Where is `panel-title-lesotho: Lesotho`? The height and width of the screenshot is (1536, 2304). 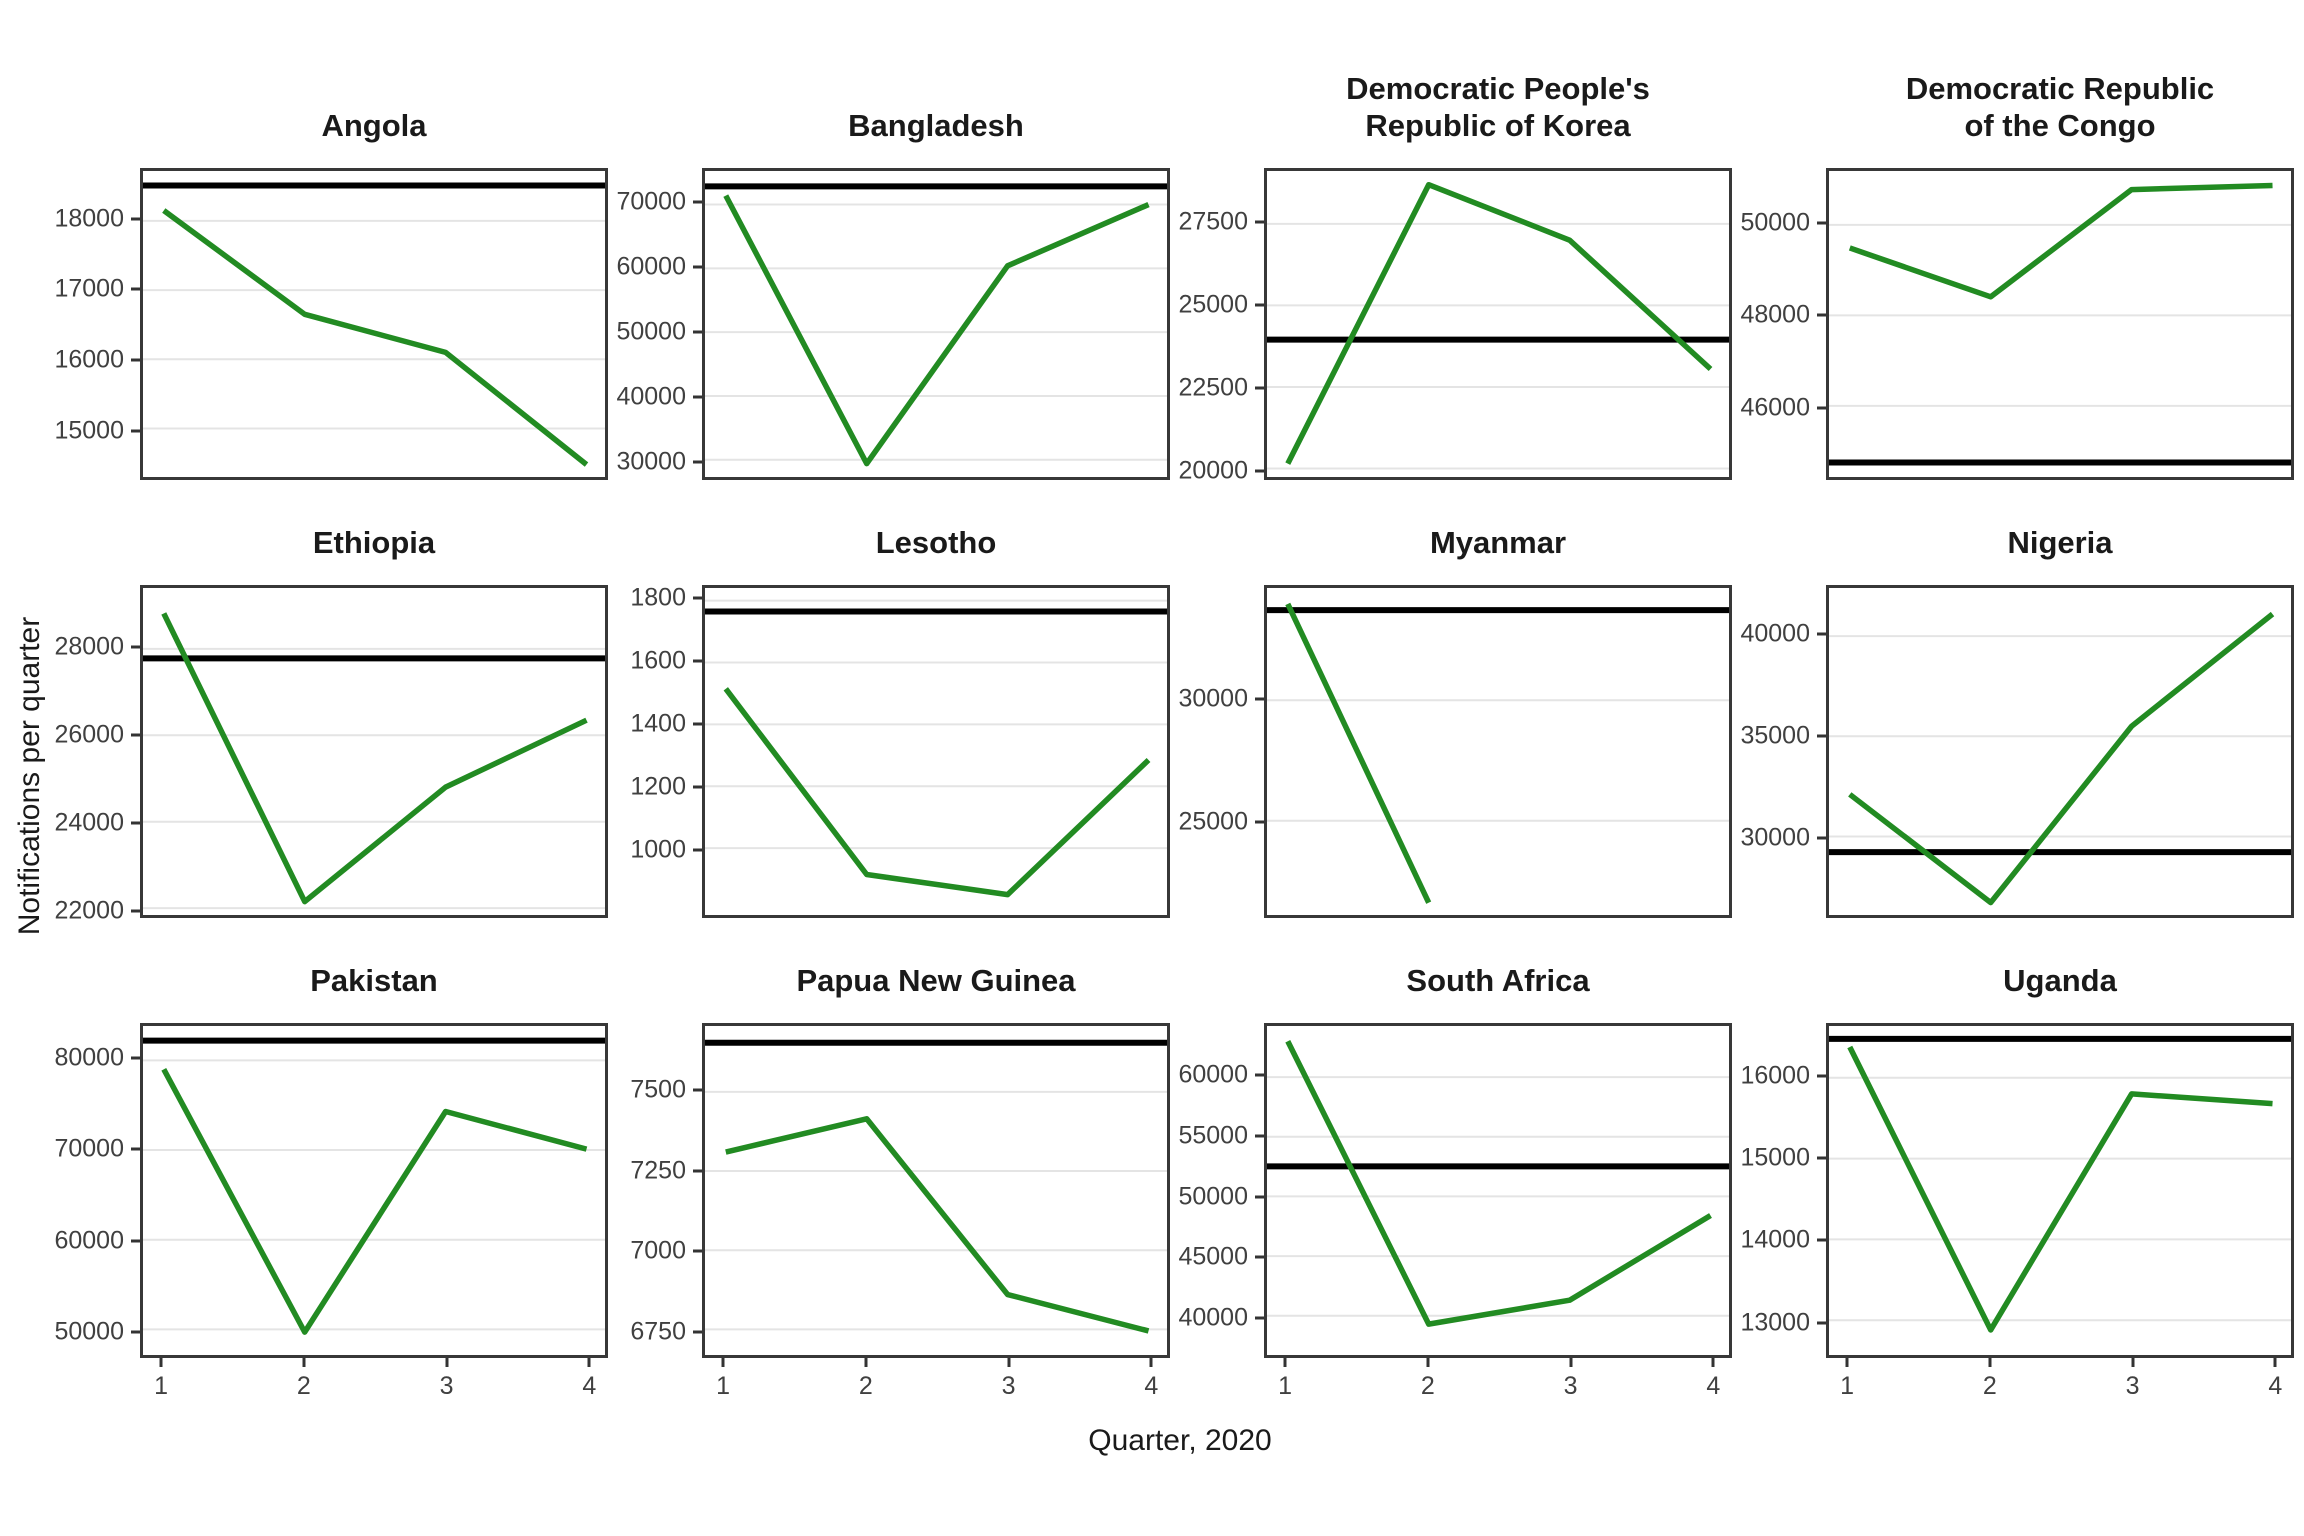 panel-title-lesotho: Lesotho is located at coordinates (936, 532).